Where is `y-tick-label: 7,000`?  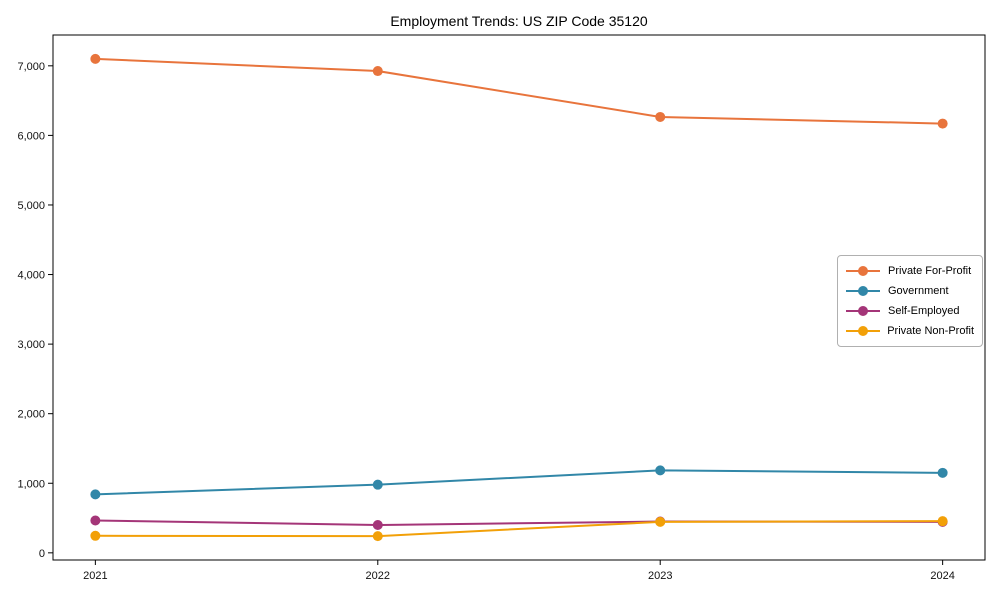 y-tick-label: 7,000 is located at coordinates (31, 67).